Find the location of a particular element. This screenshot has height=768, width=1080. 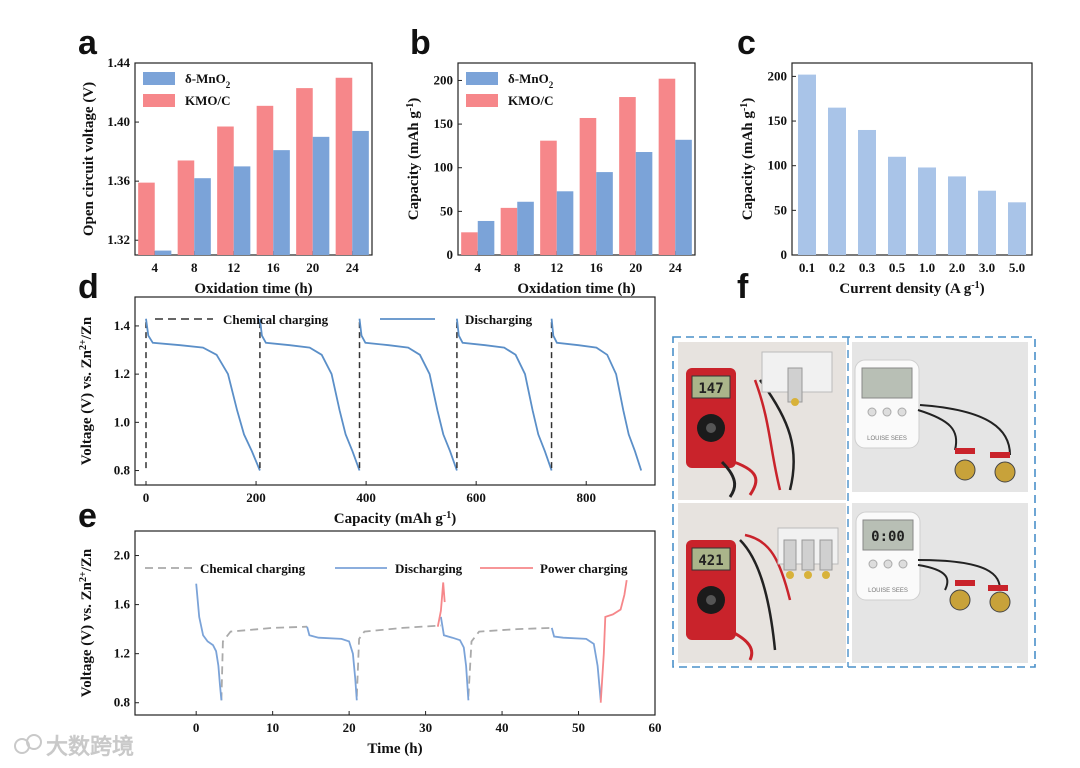

x-axis-label: Oxidation time (h) is located at coordinates (576, 289).